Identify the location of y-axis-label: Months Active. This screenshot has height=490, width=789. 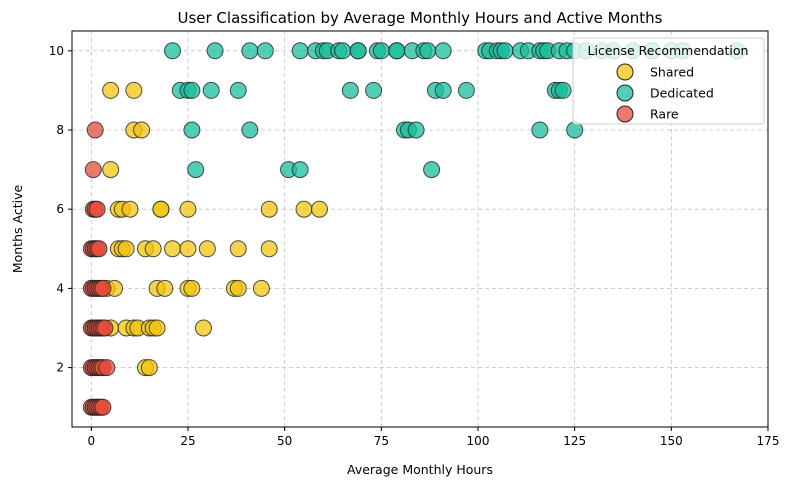
(17, 229).